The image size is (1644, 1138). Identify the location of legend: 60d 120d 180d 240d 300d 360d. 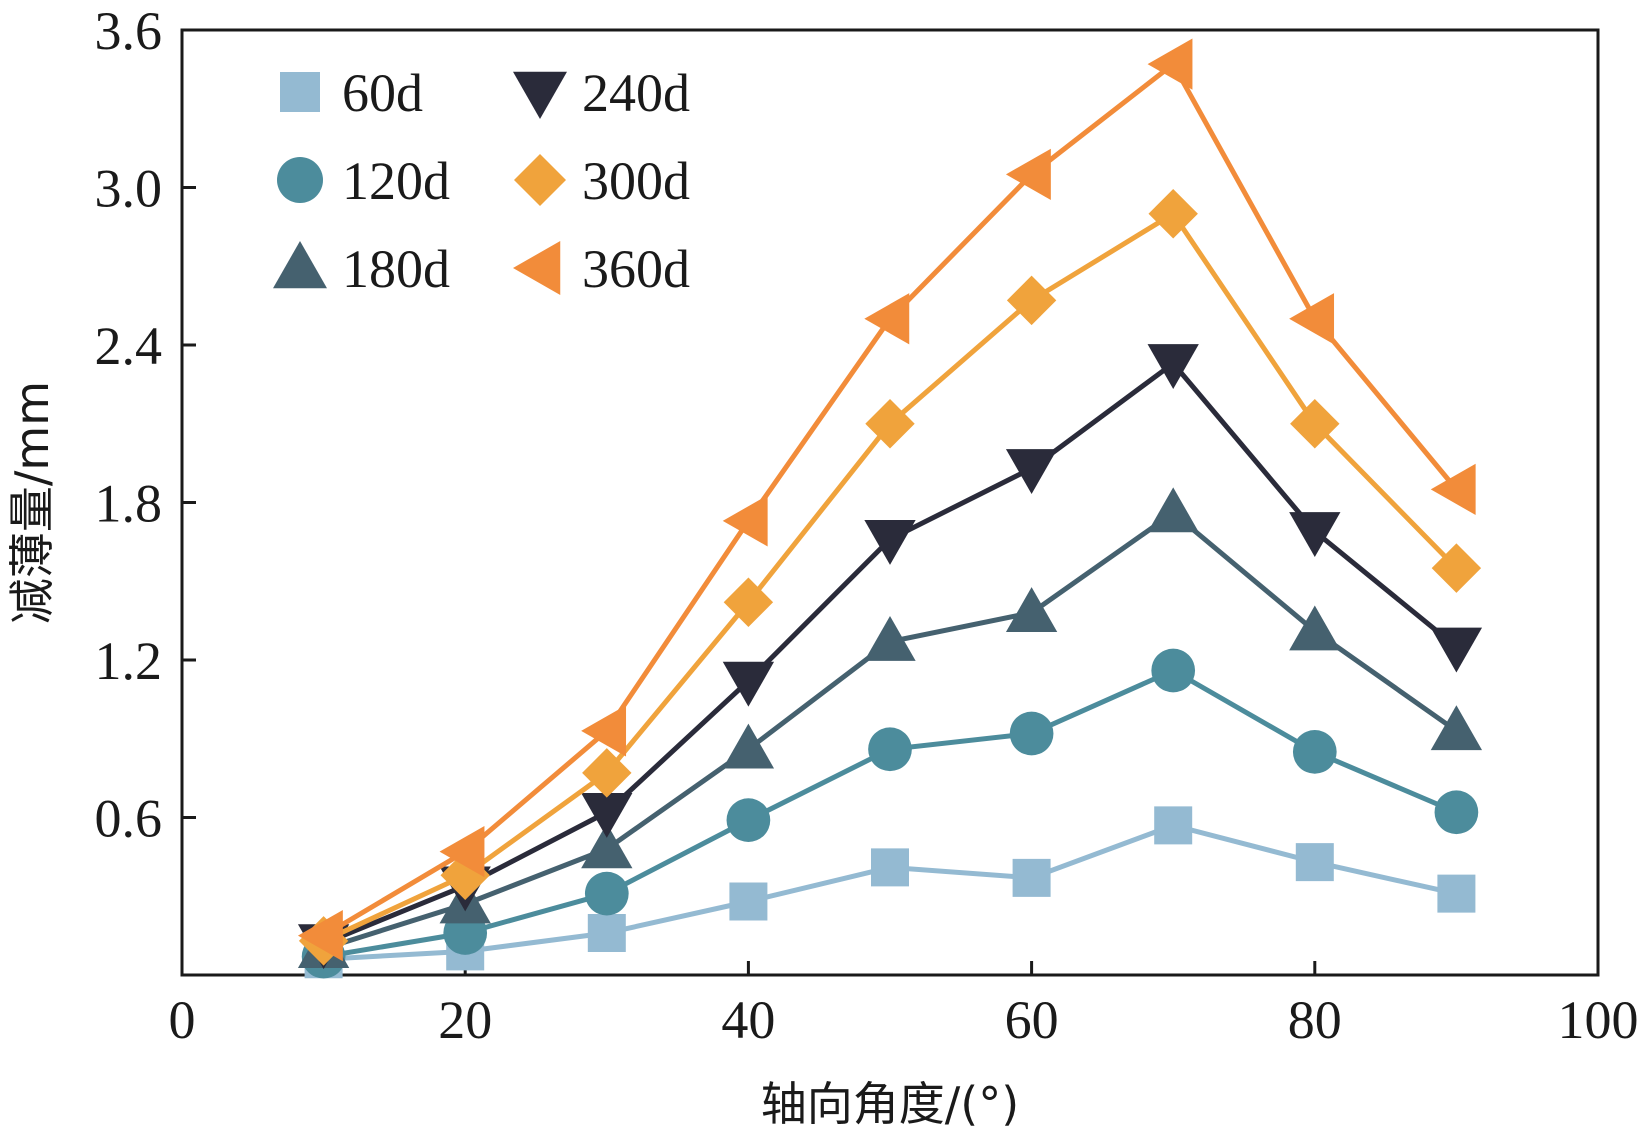
(481, 181).